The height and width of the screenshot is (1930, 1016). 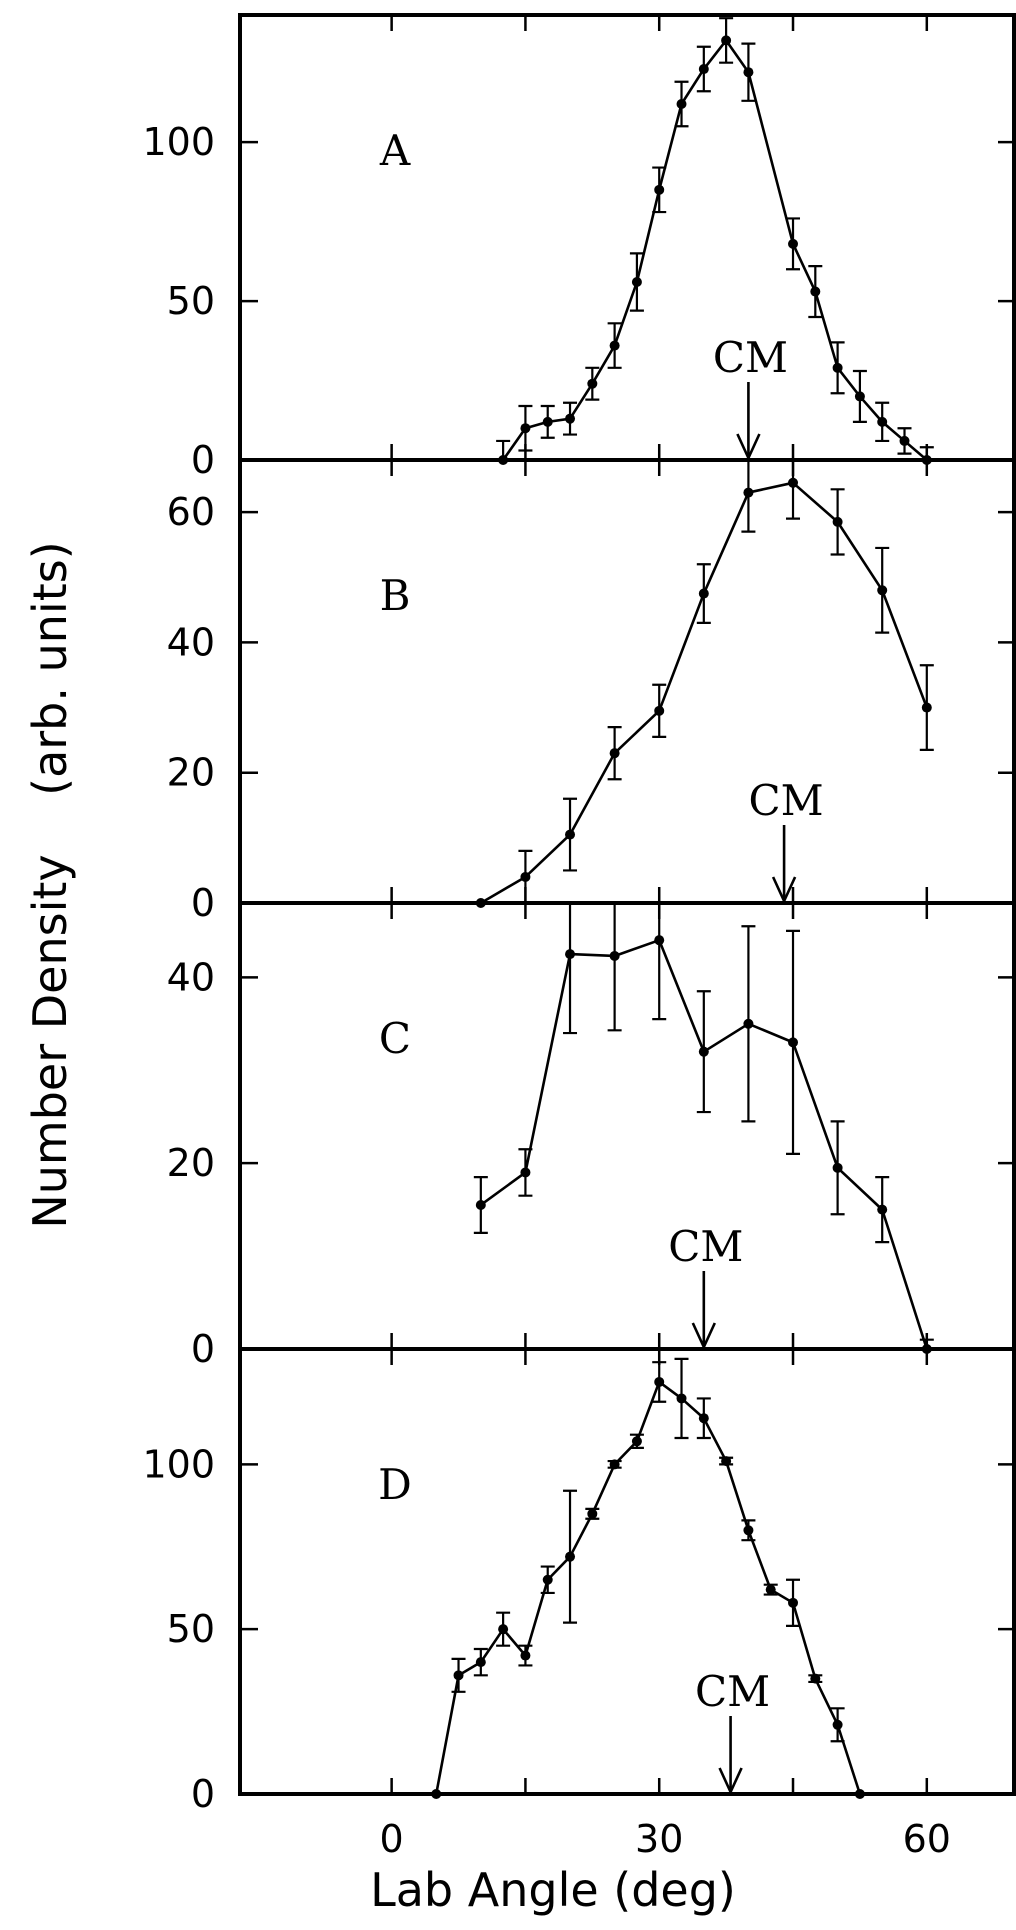 I want to click on panel-d-cm-label: CM, so click(x=732, y=1691).